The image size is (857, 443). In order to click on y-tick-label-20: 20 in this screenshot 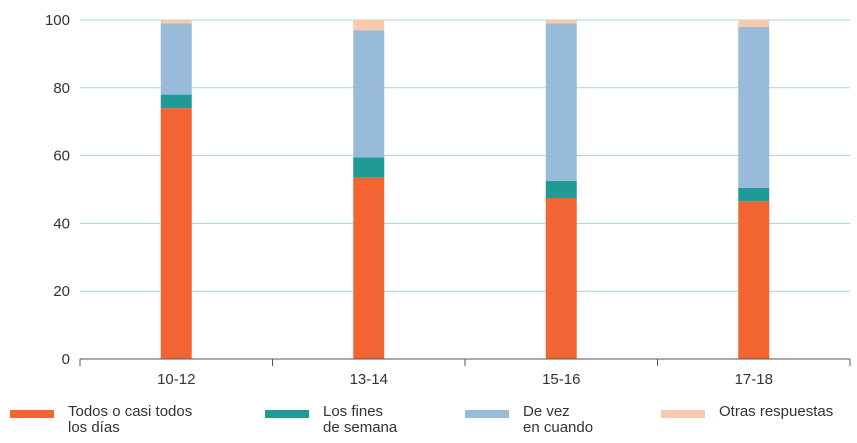, I will do `click(61, 291)`.